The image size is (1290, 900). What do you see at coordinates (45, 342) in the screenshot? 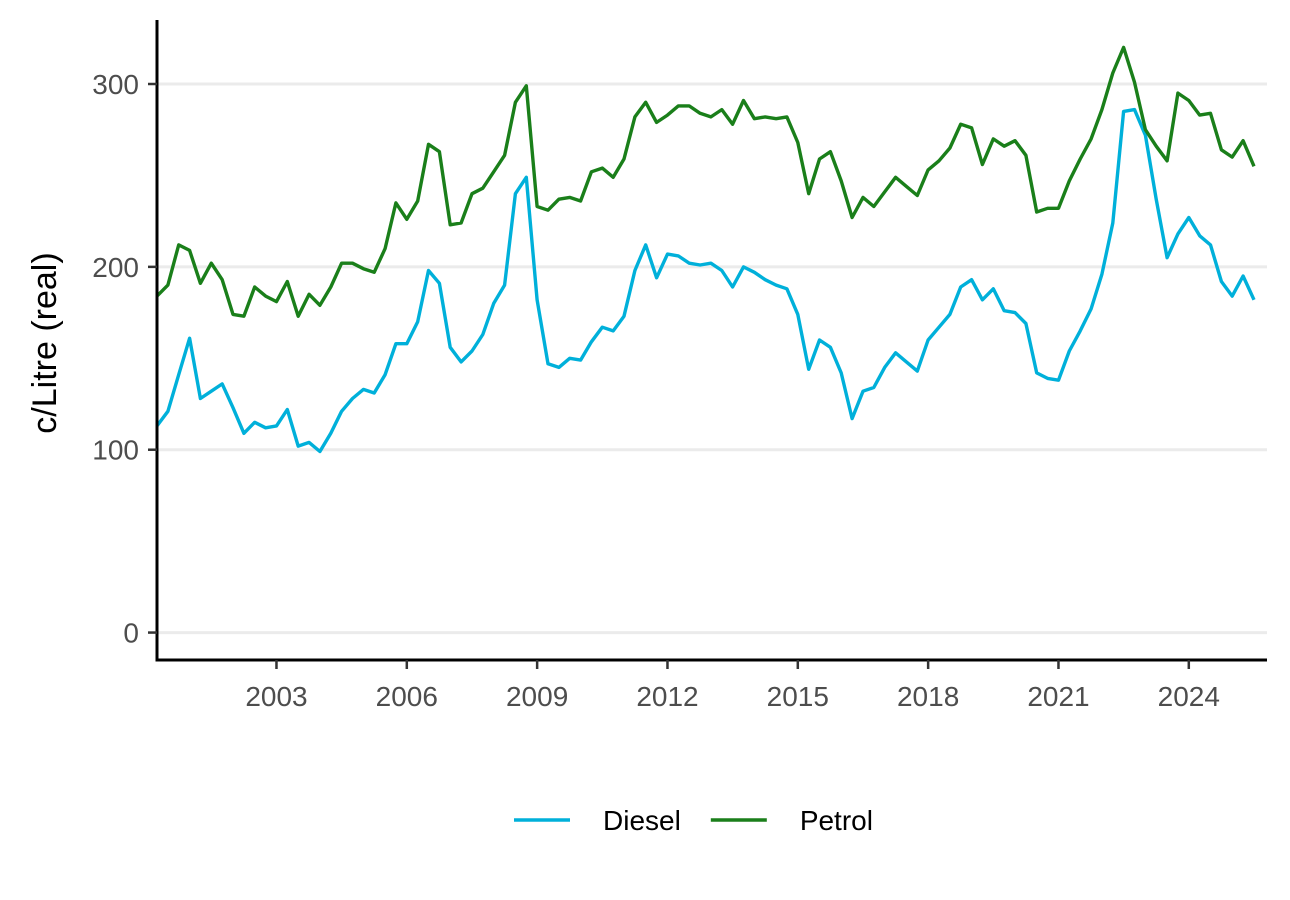
I see `y-axis-title: c/Litre (real)` at bounding box center [45, 342].